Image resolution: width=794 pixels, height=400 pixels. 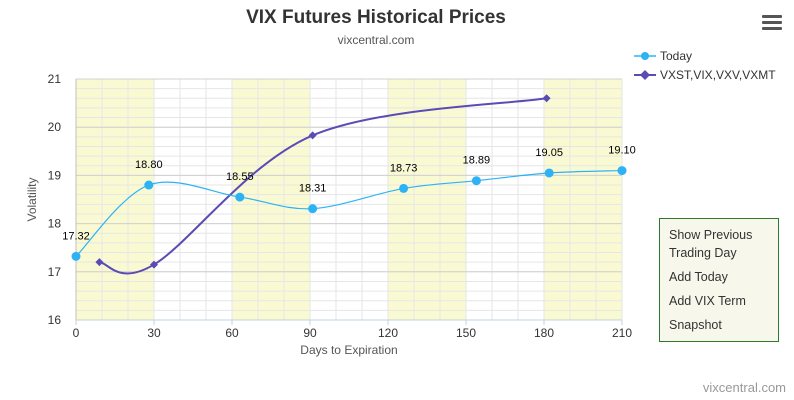 What do you see at coordinates (705, 55) in the screenshot?
I see `legend-item-today: Today` at bounding box center [705, 55].